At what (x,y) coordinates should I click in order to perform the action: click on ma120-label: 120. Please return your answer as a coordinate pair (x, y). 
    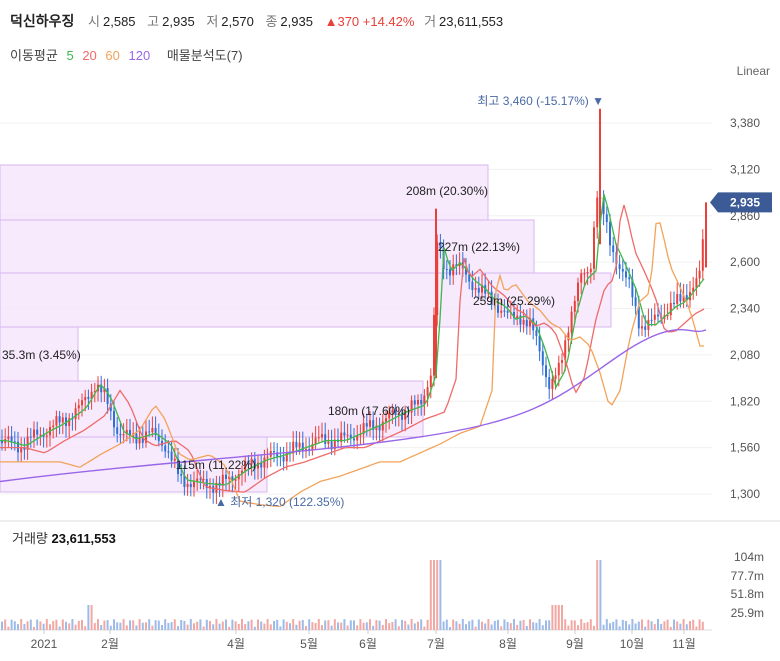
    Looking at the image, I should click on (139, 55).